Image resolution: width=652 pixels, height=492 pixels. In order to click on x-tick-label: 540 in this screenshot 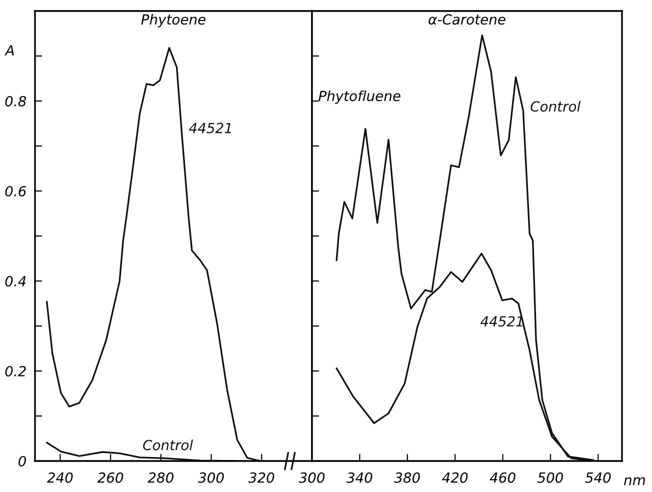, I will do `click(598, 477)`.